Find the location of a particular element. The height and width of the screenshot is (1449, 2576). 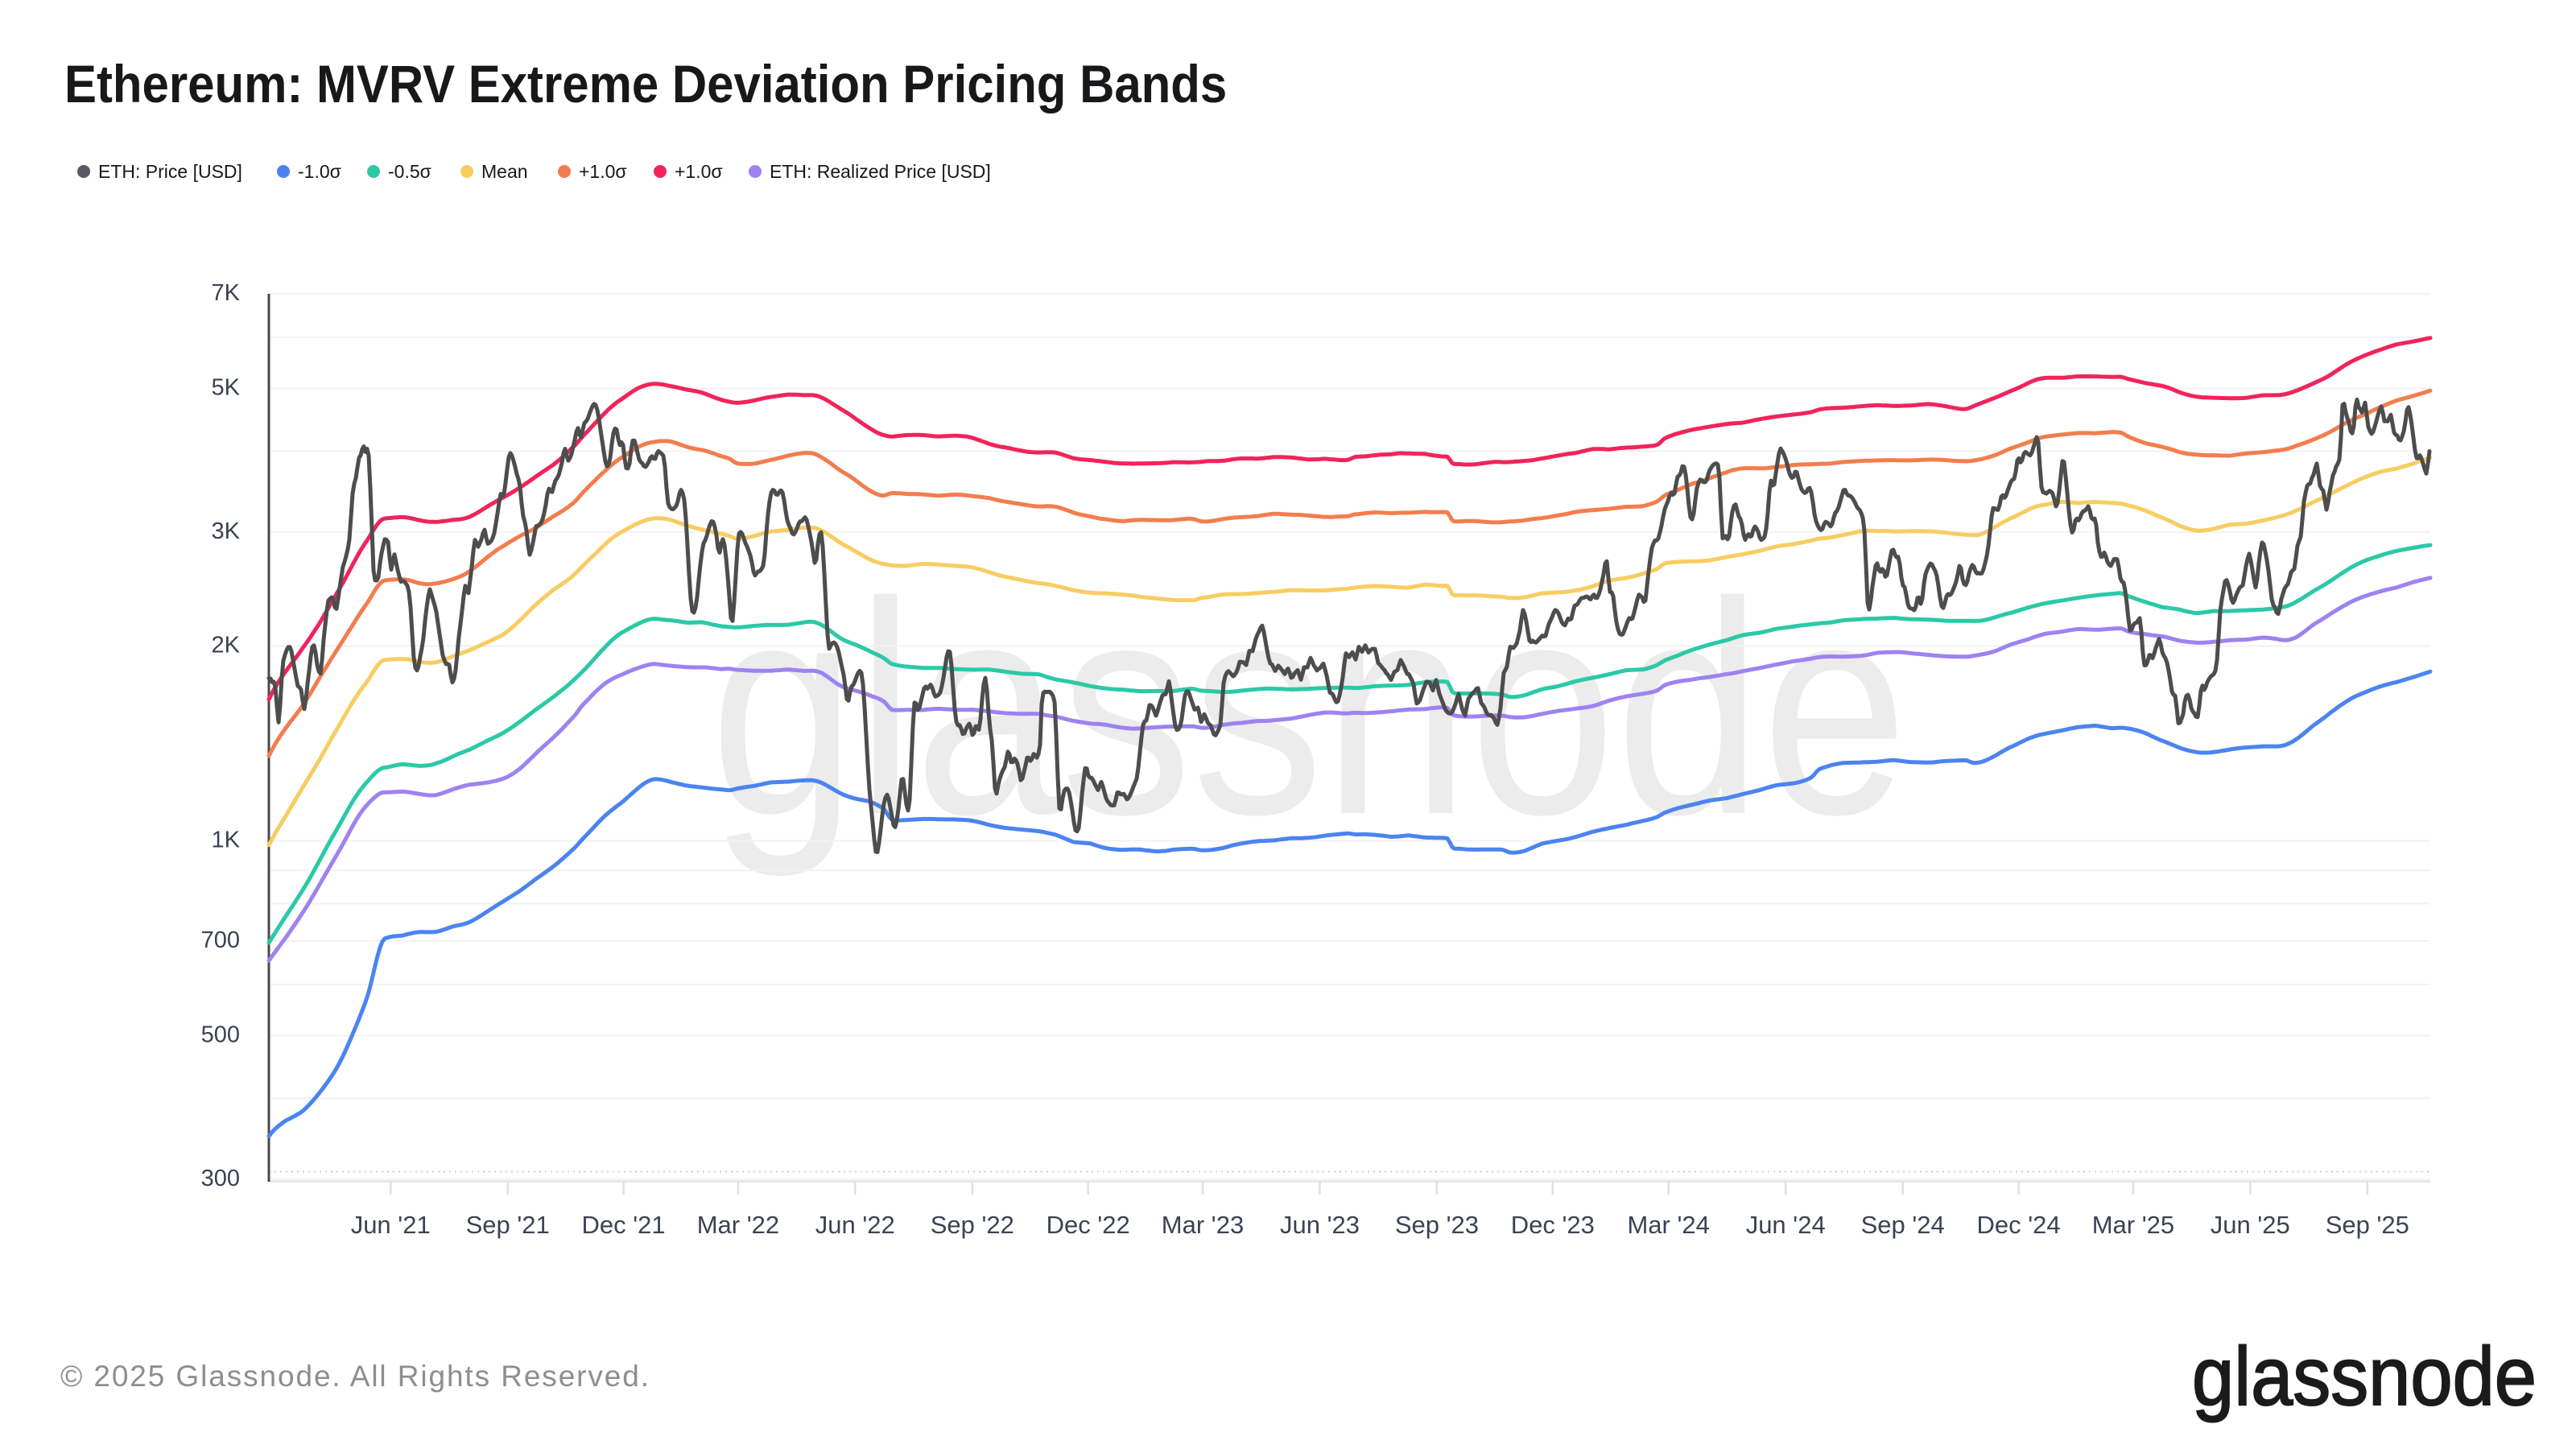

svg-text: 1K is located at coordinates (226, 841).